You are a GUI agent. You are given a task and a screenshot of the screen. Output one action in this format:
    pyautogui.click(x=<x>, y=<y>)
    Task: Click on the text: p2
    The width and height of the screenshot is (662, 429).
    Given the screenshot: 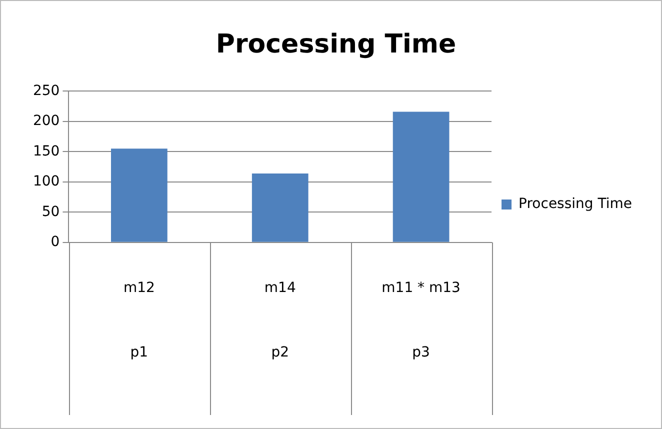 What is the action you would take?
    pyautogui.click(x=280, y=352)
    